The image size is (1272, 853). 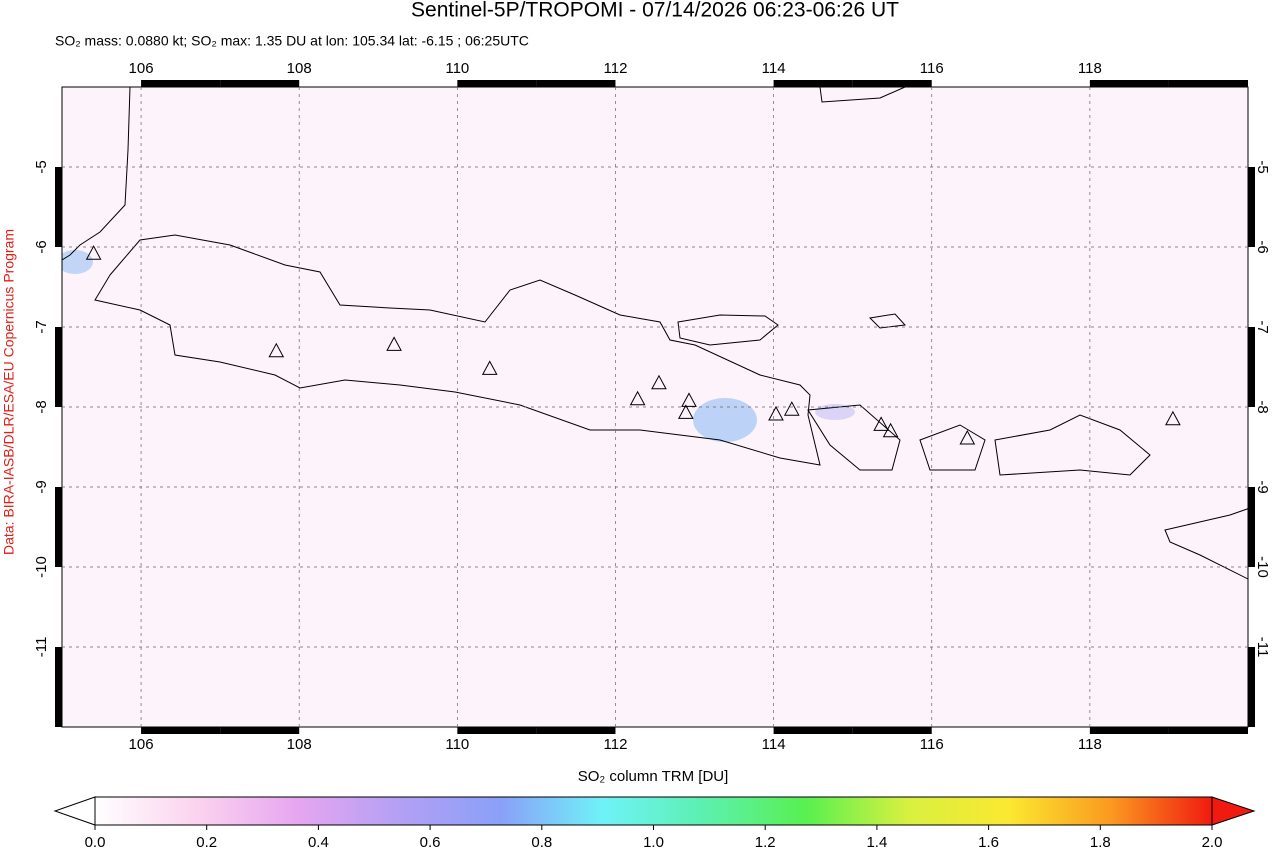 I want to click on colorbar-tick-label: 0.8, so click(x=541, y=842).